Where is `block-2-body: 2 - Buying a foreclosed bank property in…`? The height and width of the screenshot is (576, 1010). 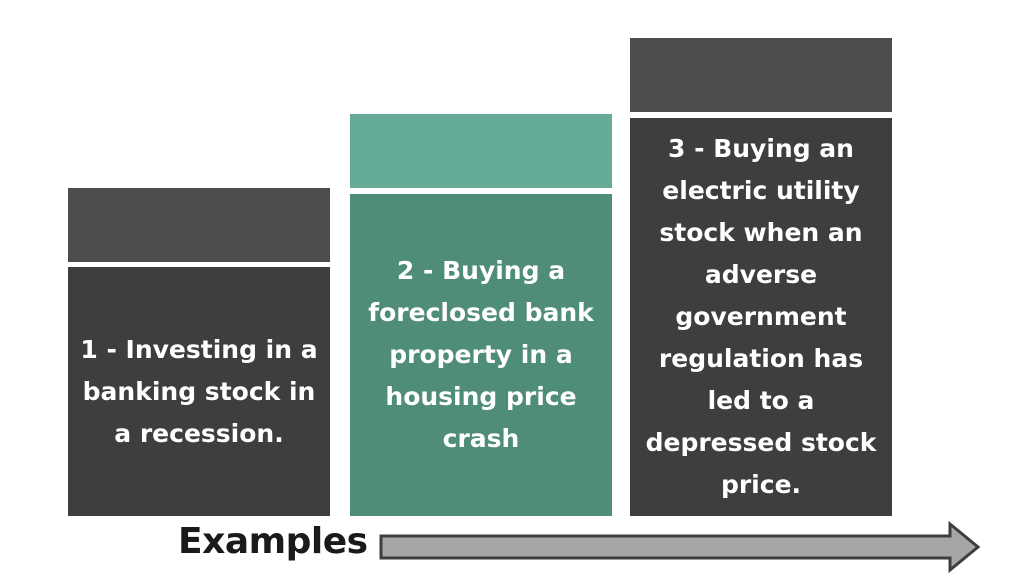
block-2-body: 2 - Buying a foreclosed bank property in… is located at coordinates (481, 355).